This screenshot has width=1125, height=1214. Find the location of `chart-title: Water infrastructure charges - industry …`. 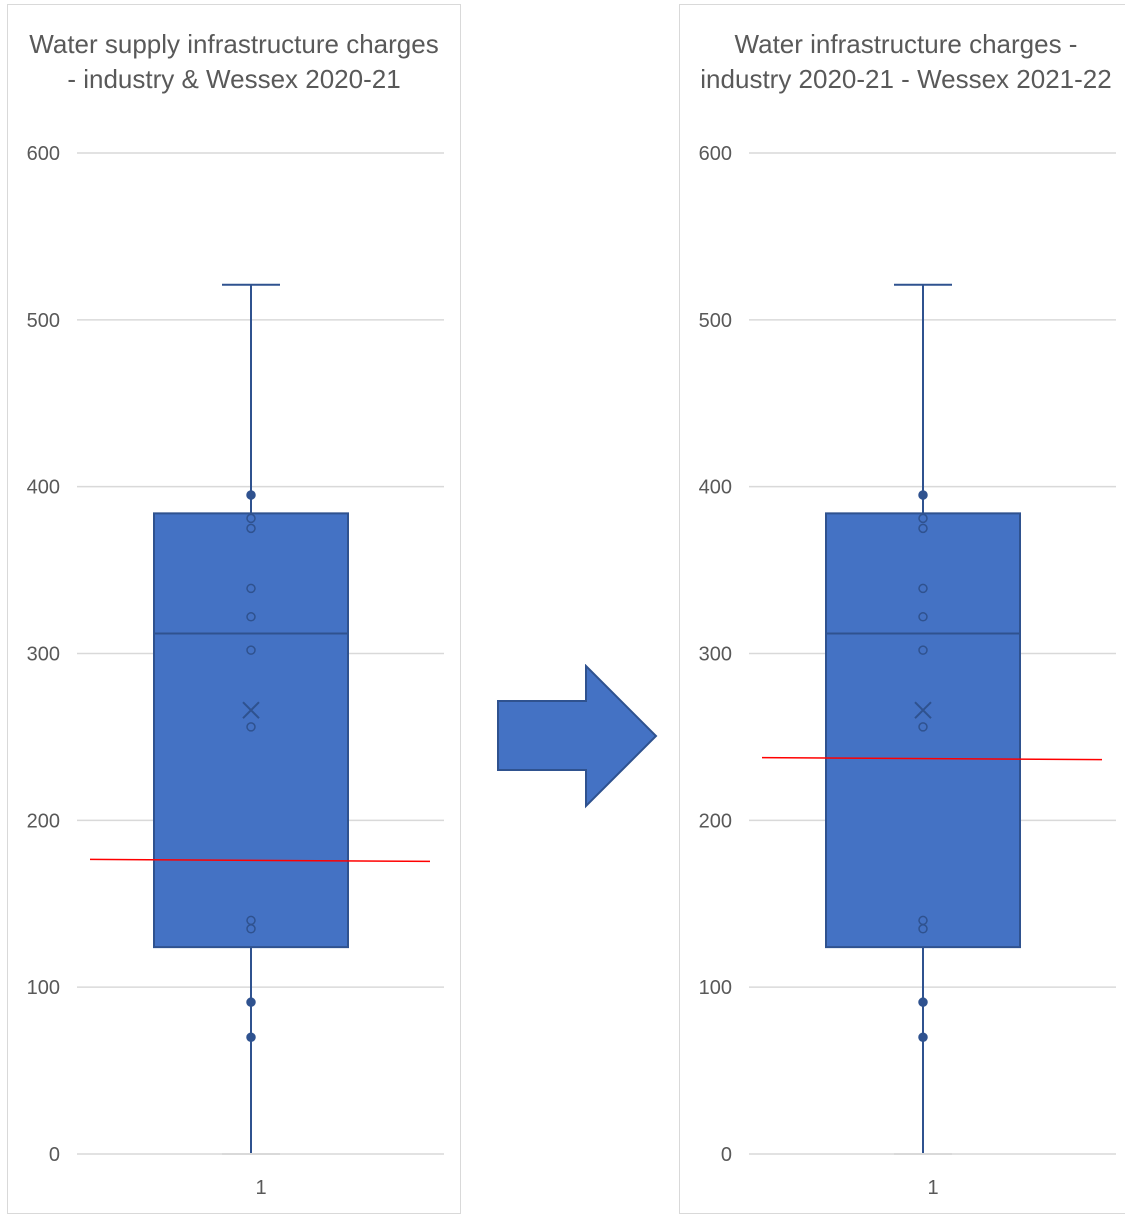

chart-title: Water infrastructure charges - industry … is located at coordinates (906, 61).